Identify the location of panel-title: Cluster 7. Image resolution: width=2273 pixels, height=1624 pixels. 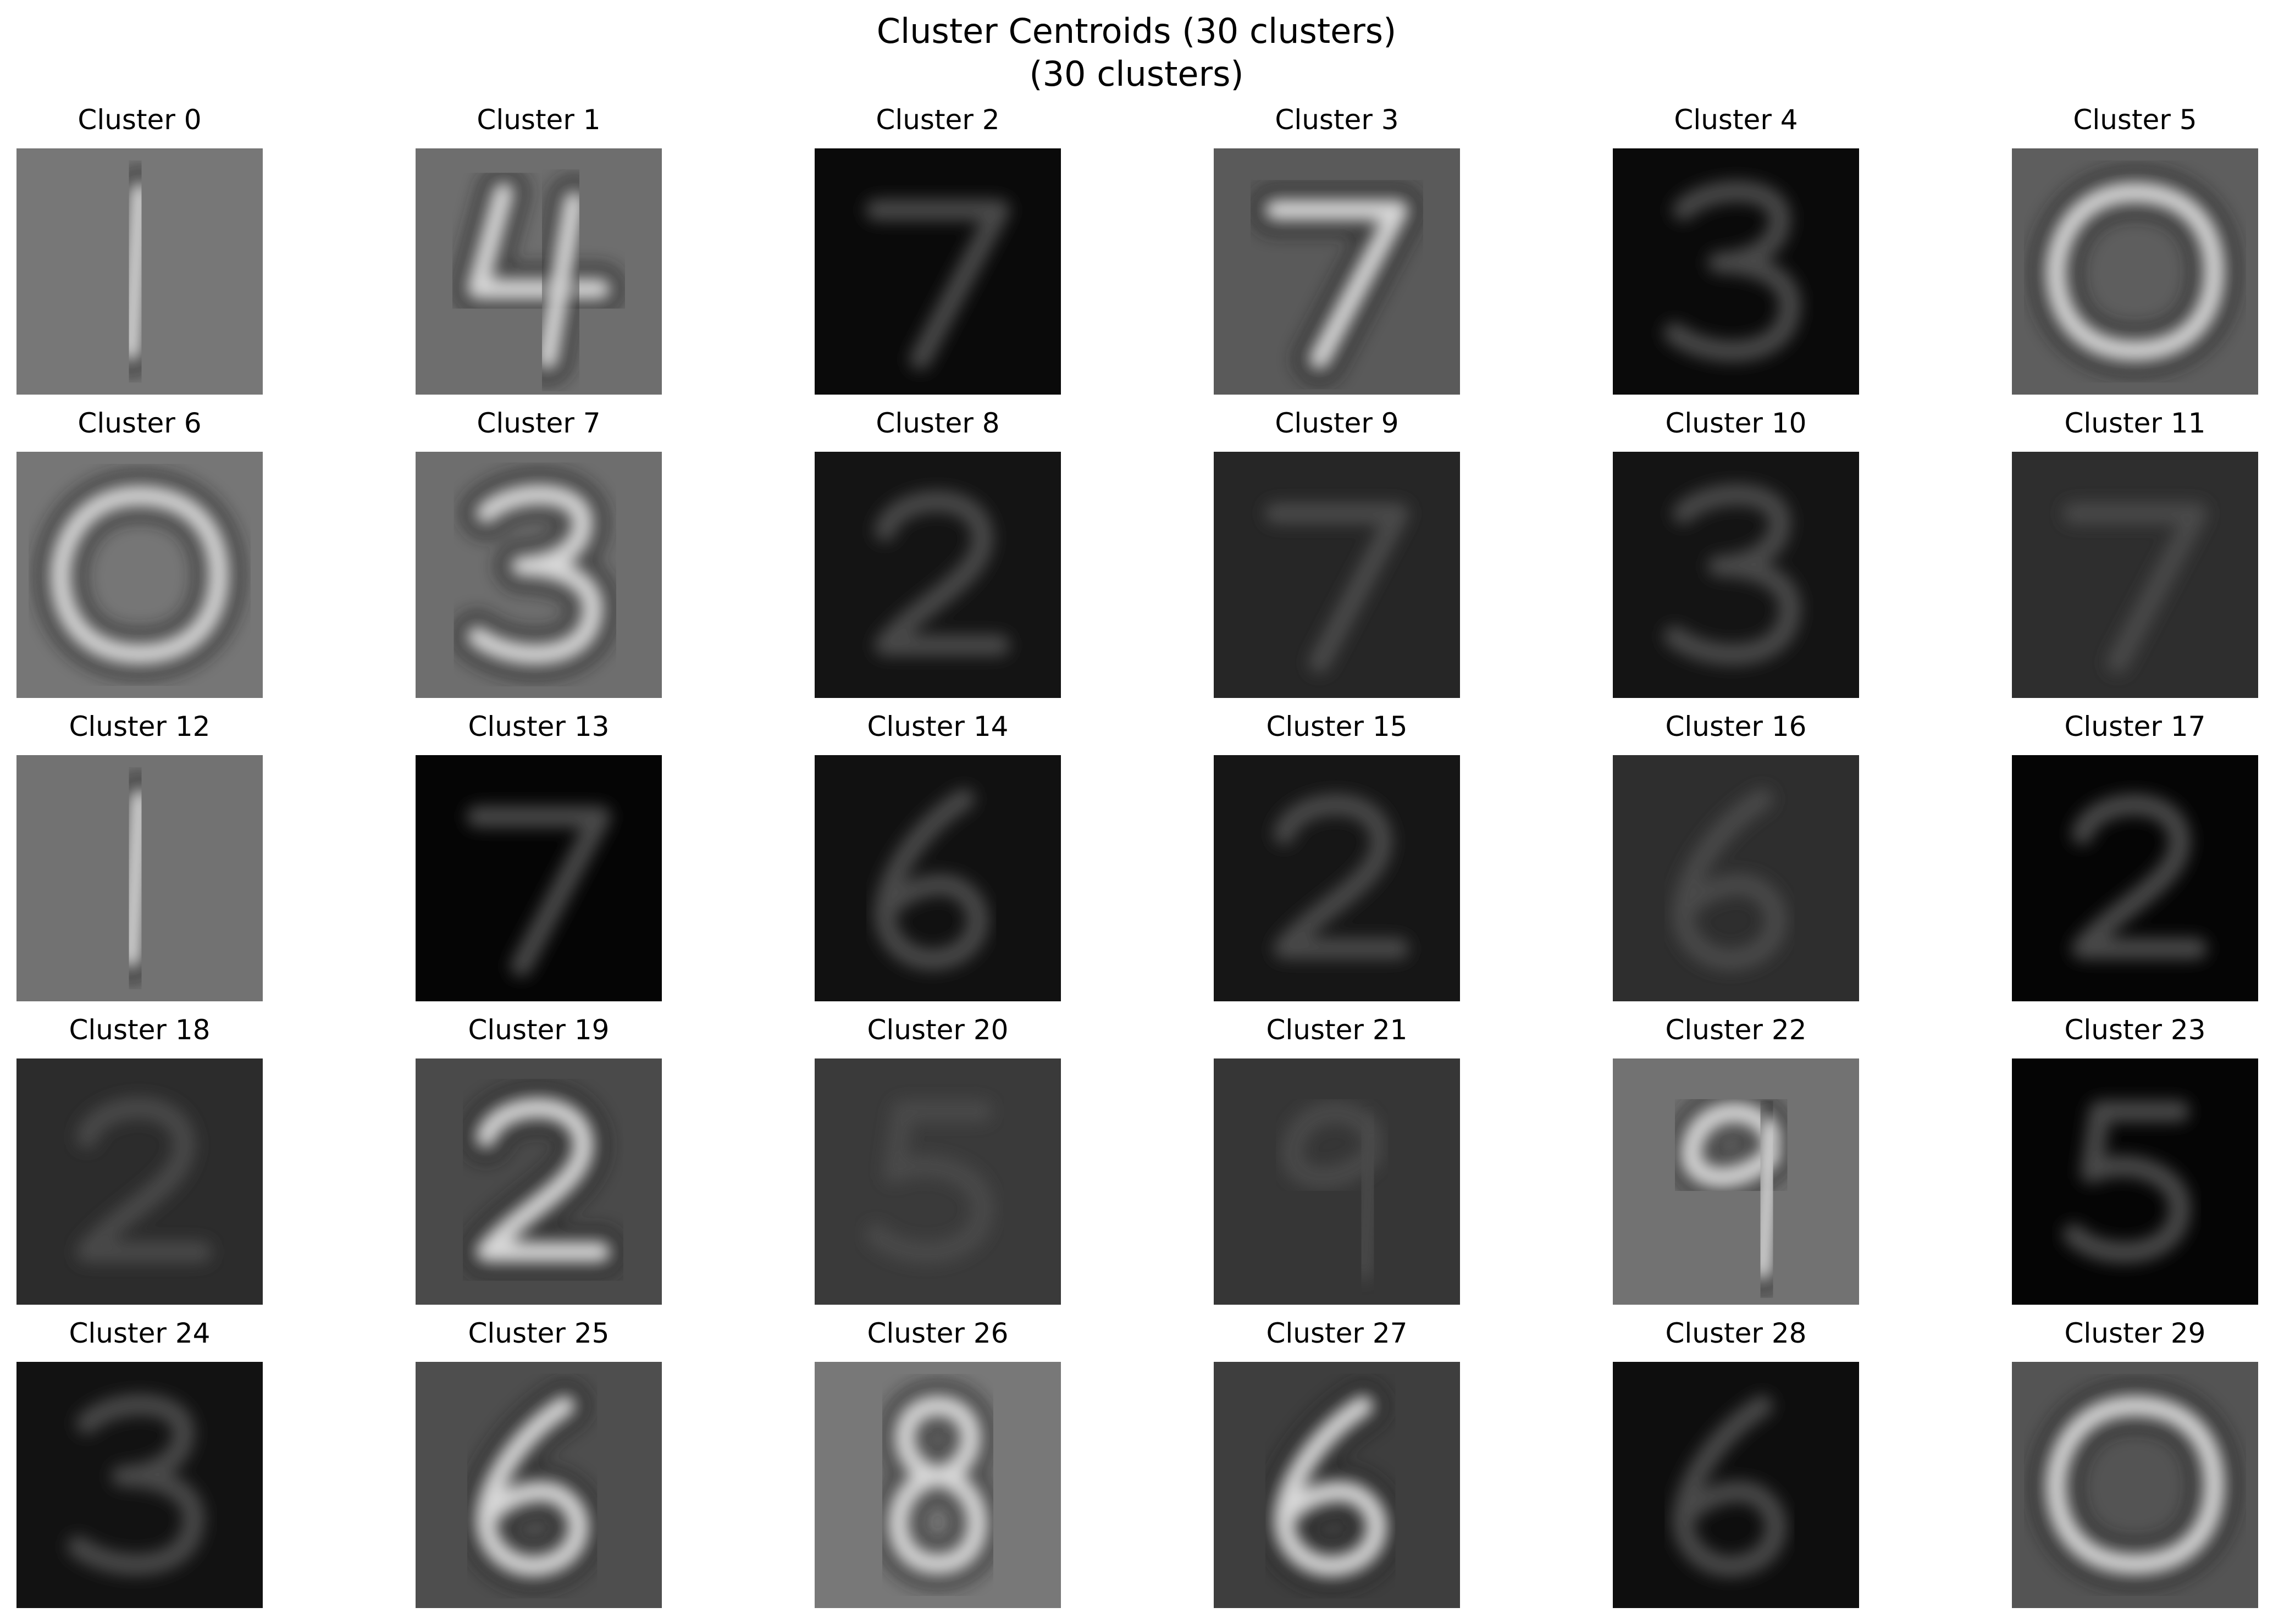
(539, 423).